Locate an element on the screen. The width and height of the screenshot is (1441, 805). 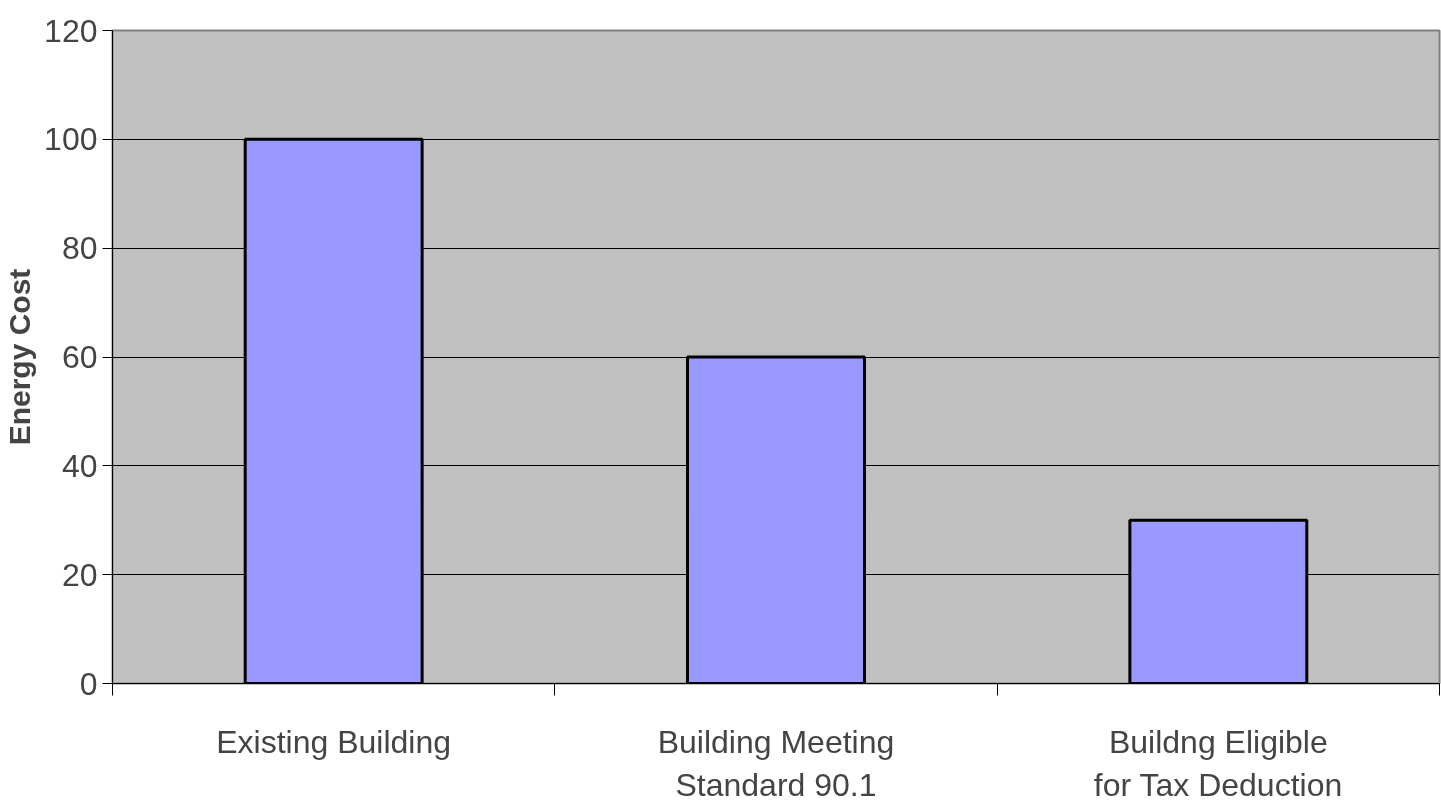
y-tick-label: 100 is located at coordinates (71, 139).